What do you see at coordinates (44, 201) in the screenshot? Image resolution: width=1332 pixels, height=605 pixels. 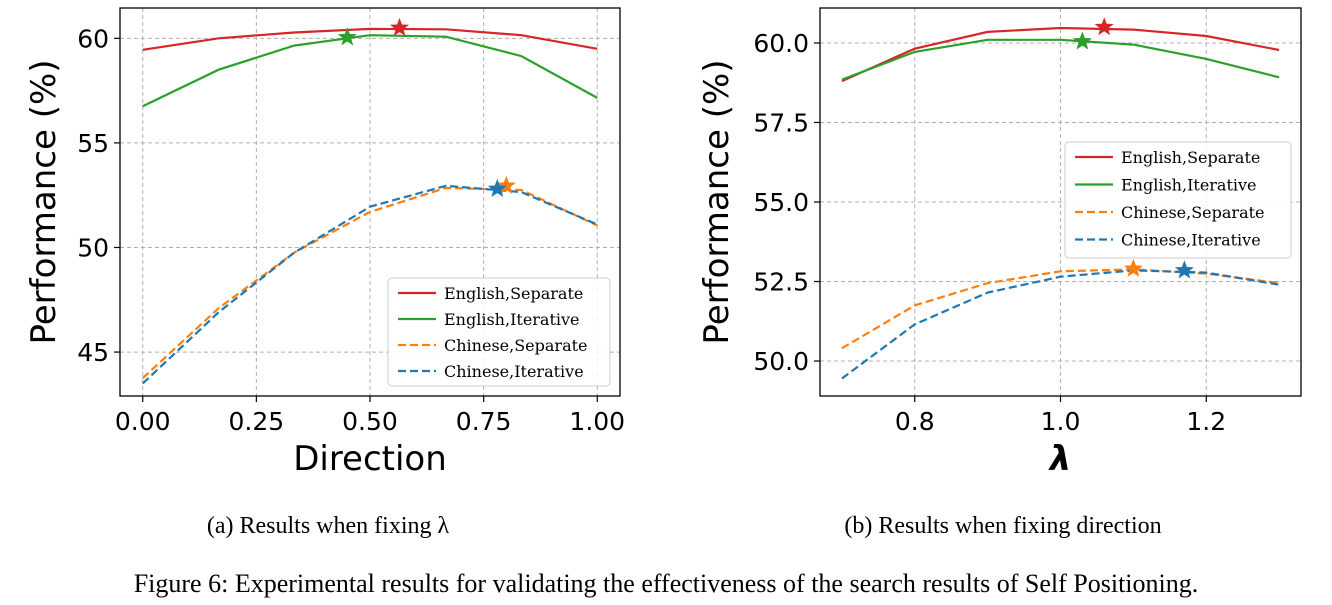 I see `y-axis-label-a: Performance (%)` at bounding box center [44, 201].